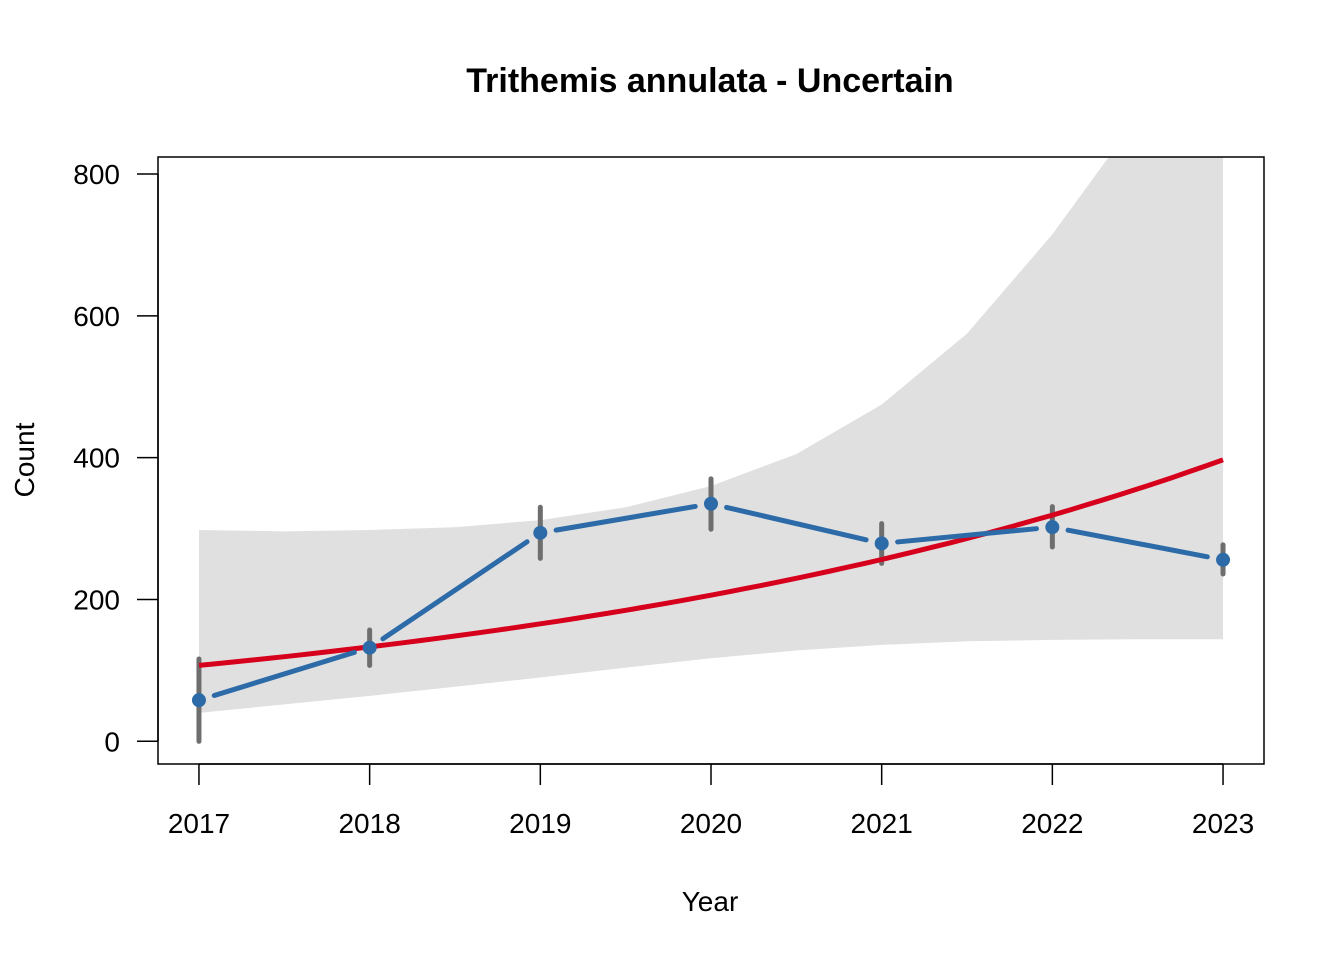 The width and height of the screenshot is (1344, 960). I want to click on observed-point-2022, so click(1052, 527).